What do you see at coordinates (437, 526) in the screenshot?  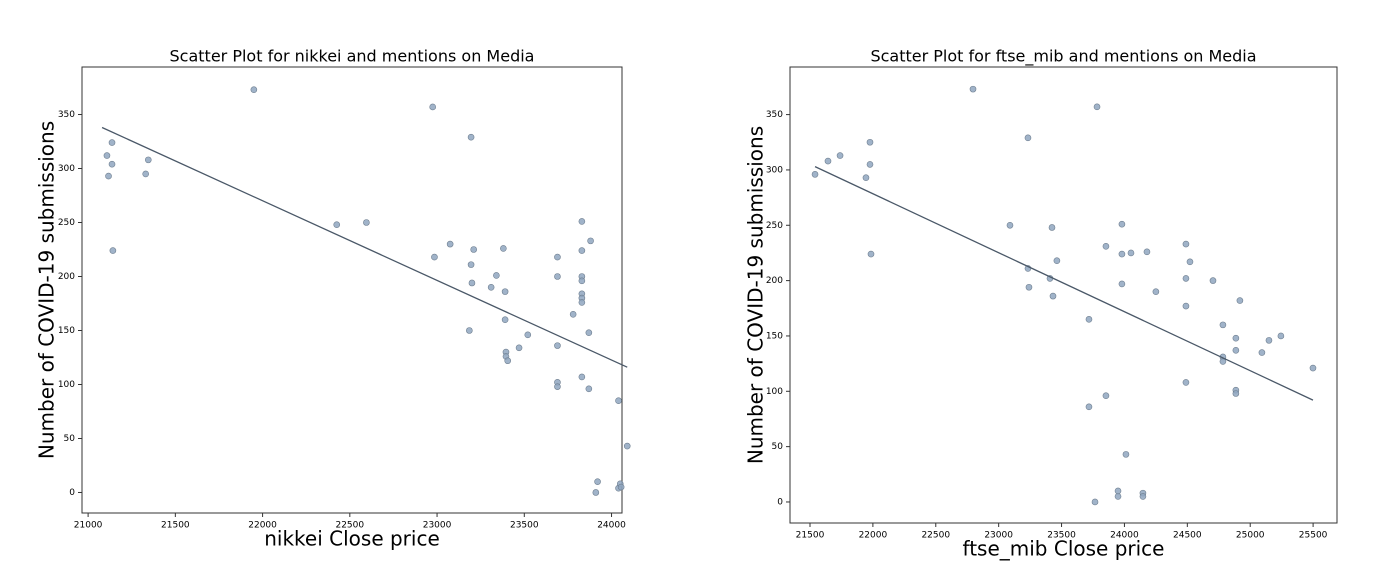 I see `x-tick-label: 23000` at bounding box center [437, 526].